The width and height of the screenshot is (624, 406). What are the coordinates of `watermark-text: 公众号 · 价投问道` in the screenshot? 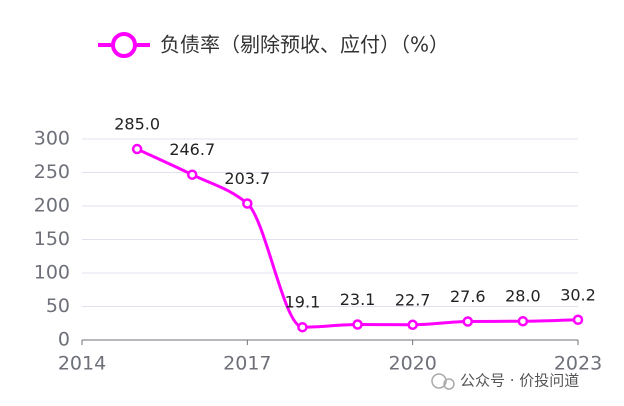 It's located at (519, 381).